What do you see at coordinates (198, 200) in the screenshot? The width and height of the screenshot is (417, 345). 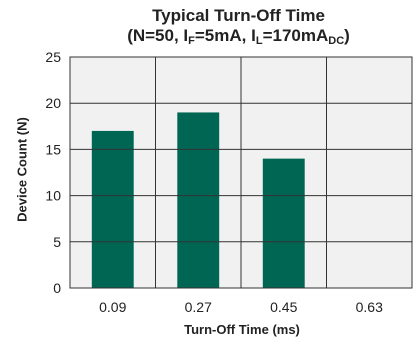 I see `bar-0.27` at bounding box center [198, 200].